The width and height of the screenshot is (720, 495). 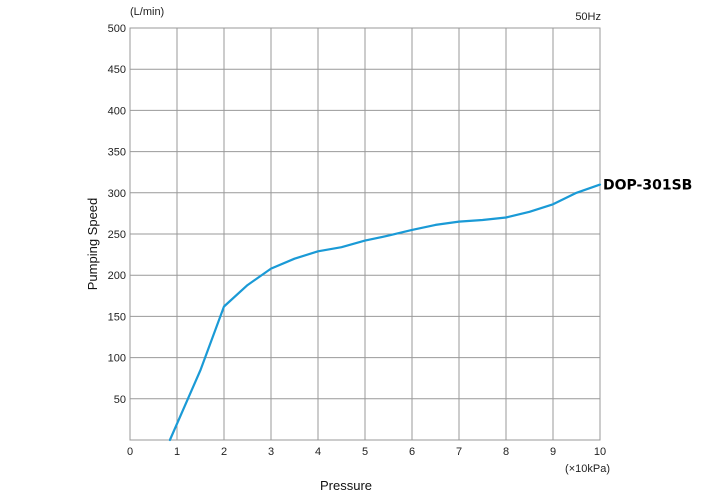 I want to click on x-tick-label: 4, so click(x=318, y=452).